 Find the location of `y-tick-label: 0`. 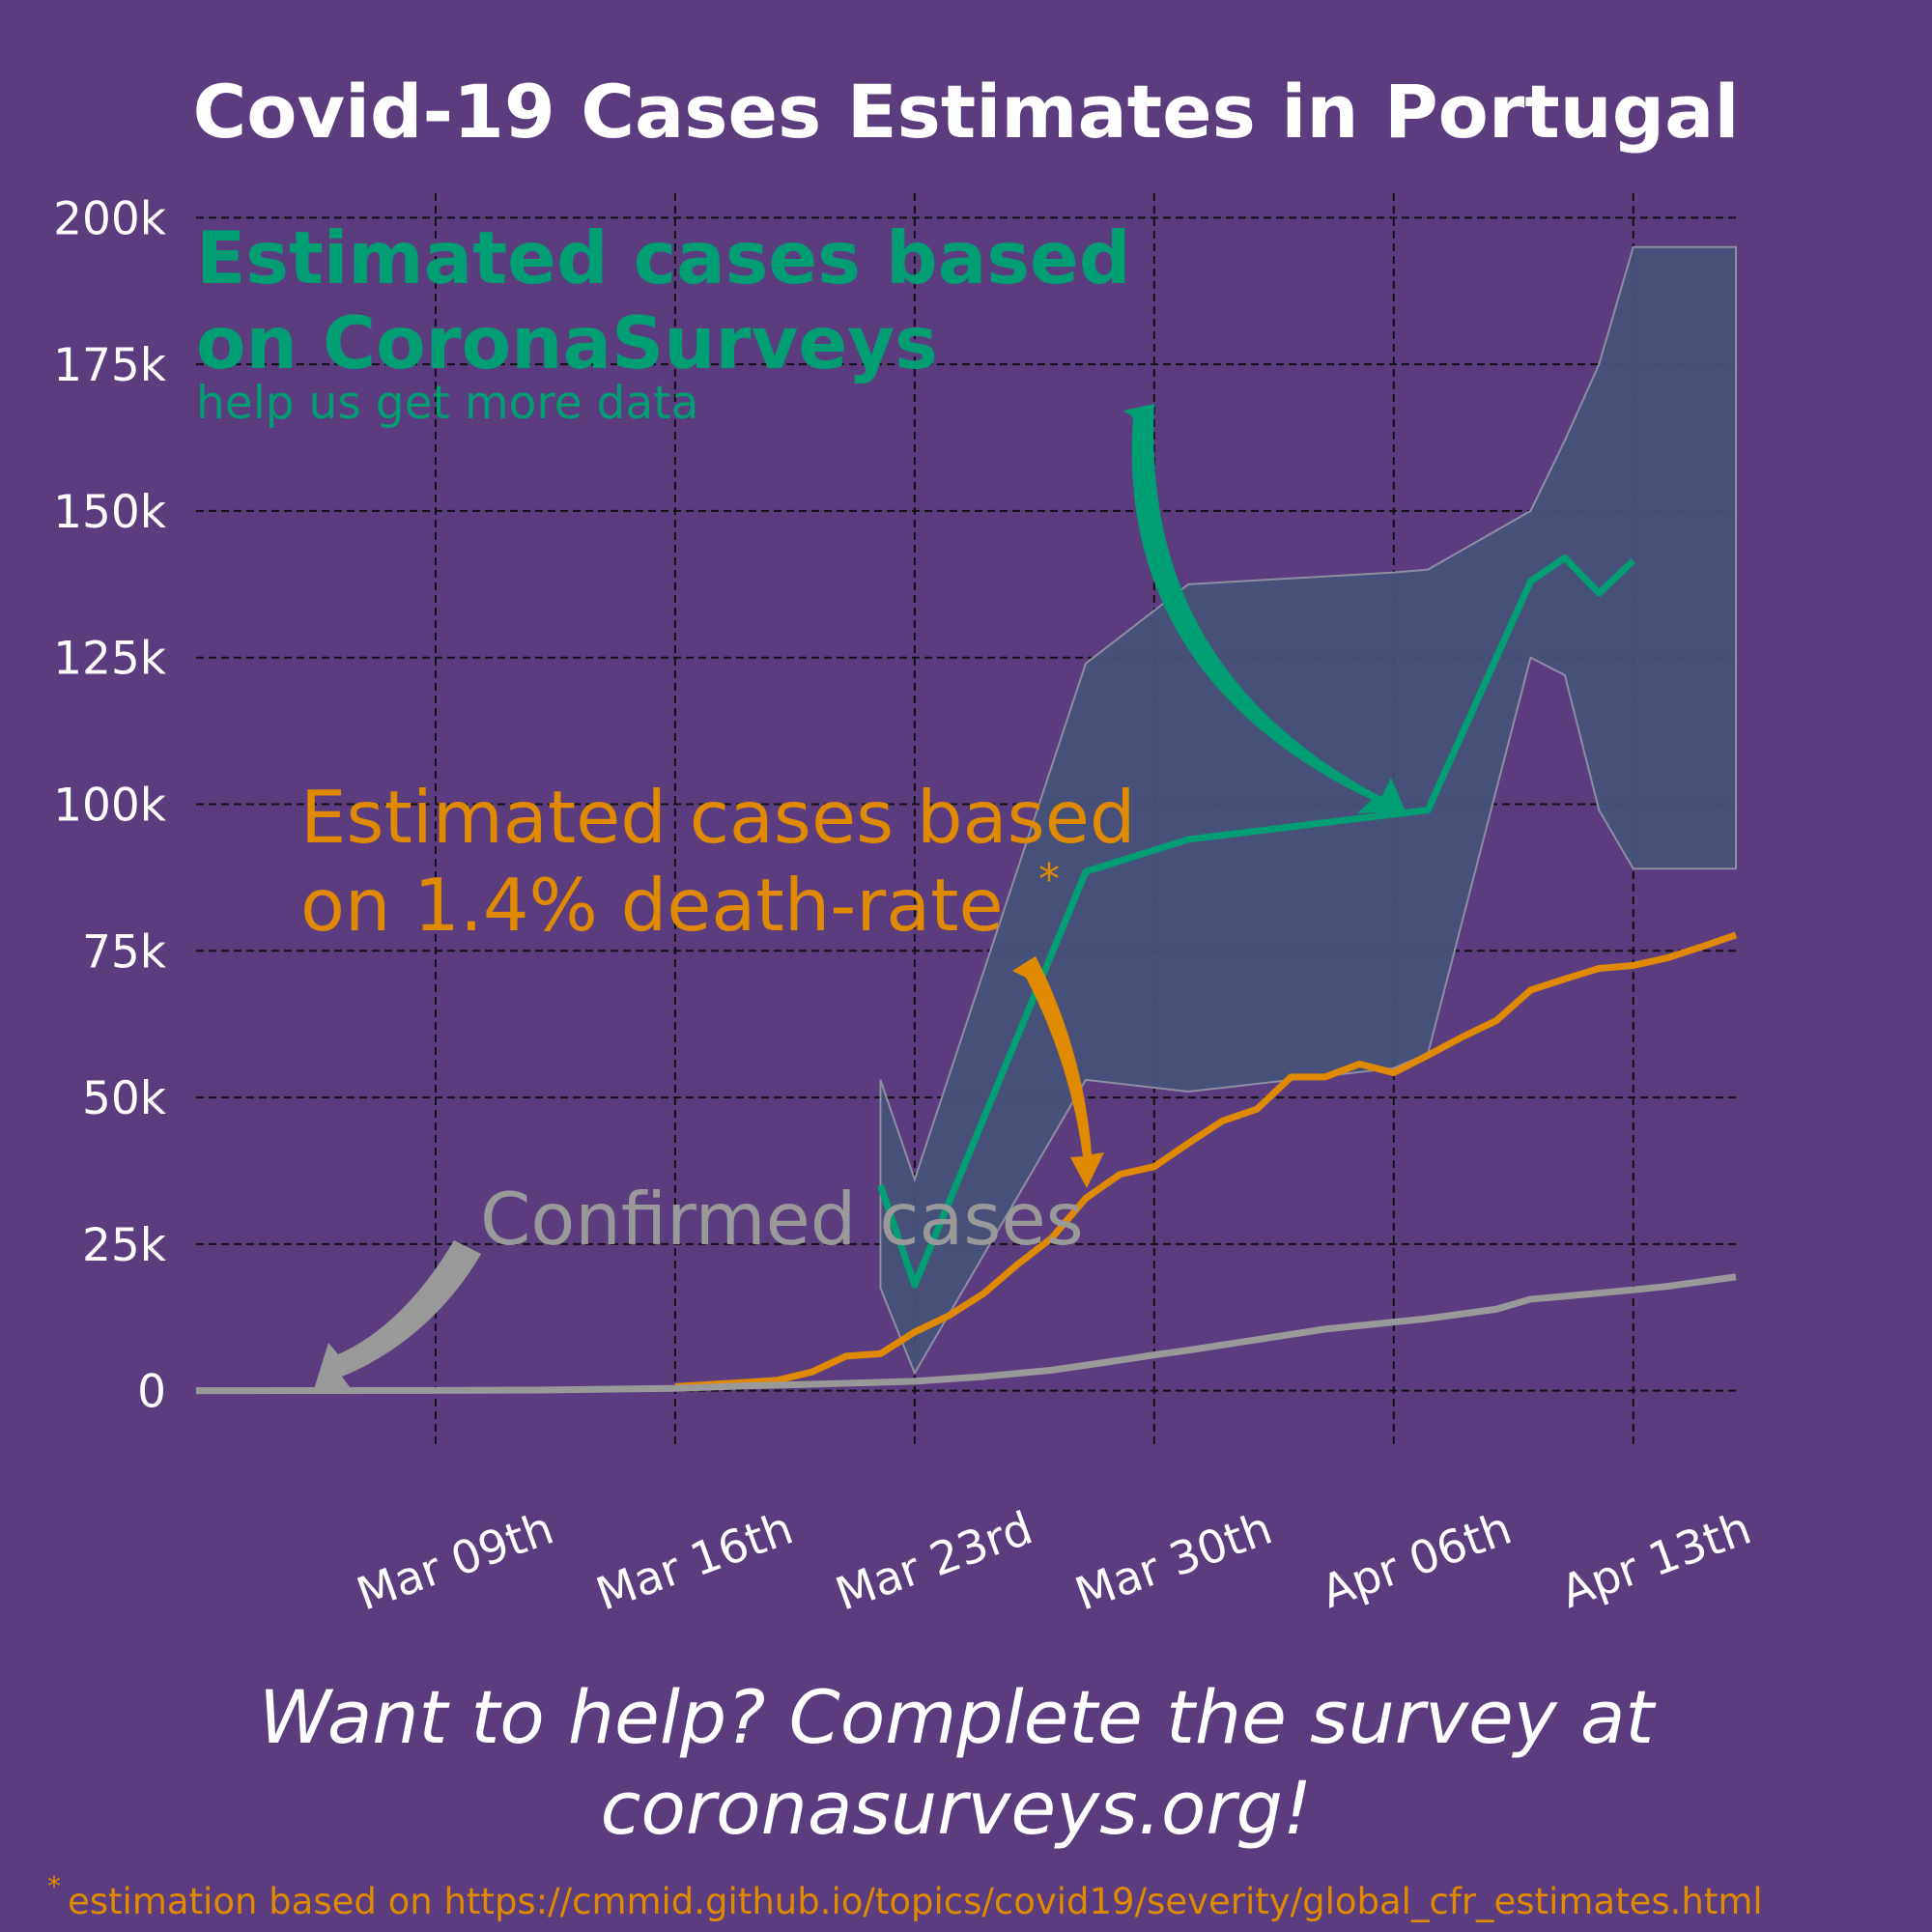

y-tick-label: 0 is located at coordinates (151, 1392).